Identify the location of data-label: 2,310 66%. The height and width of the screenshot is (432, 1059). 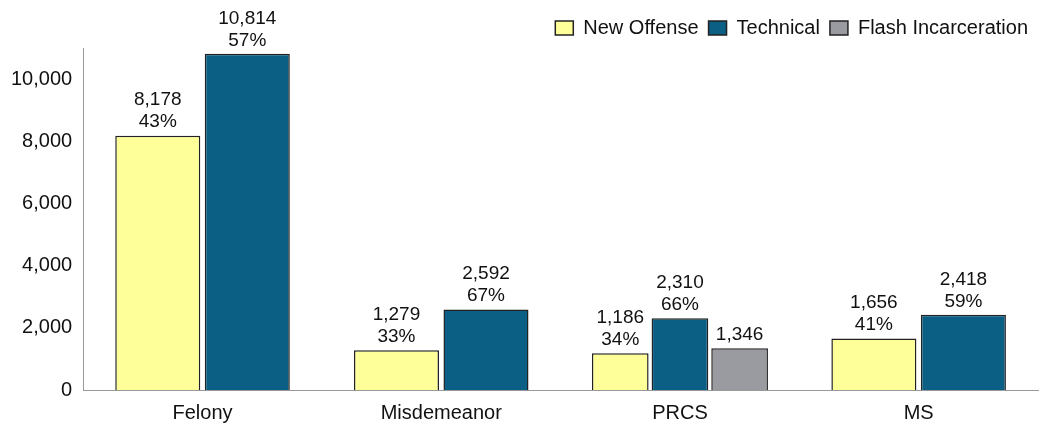
(680, 292).